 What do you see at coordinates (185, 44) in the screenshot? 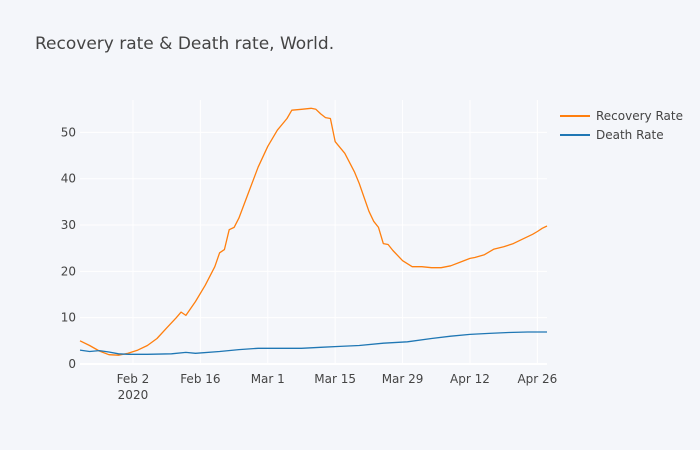
I see `chart-title: Recovery rate & Death rate, World.` at bounding box center [185, 44].